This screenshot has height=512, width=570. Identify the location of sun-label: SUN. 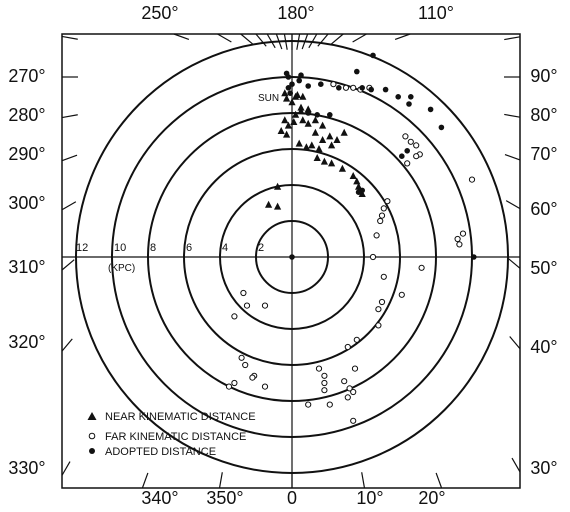
(268, 98).